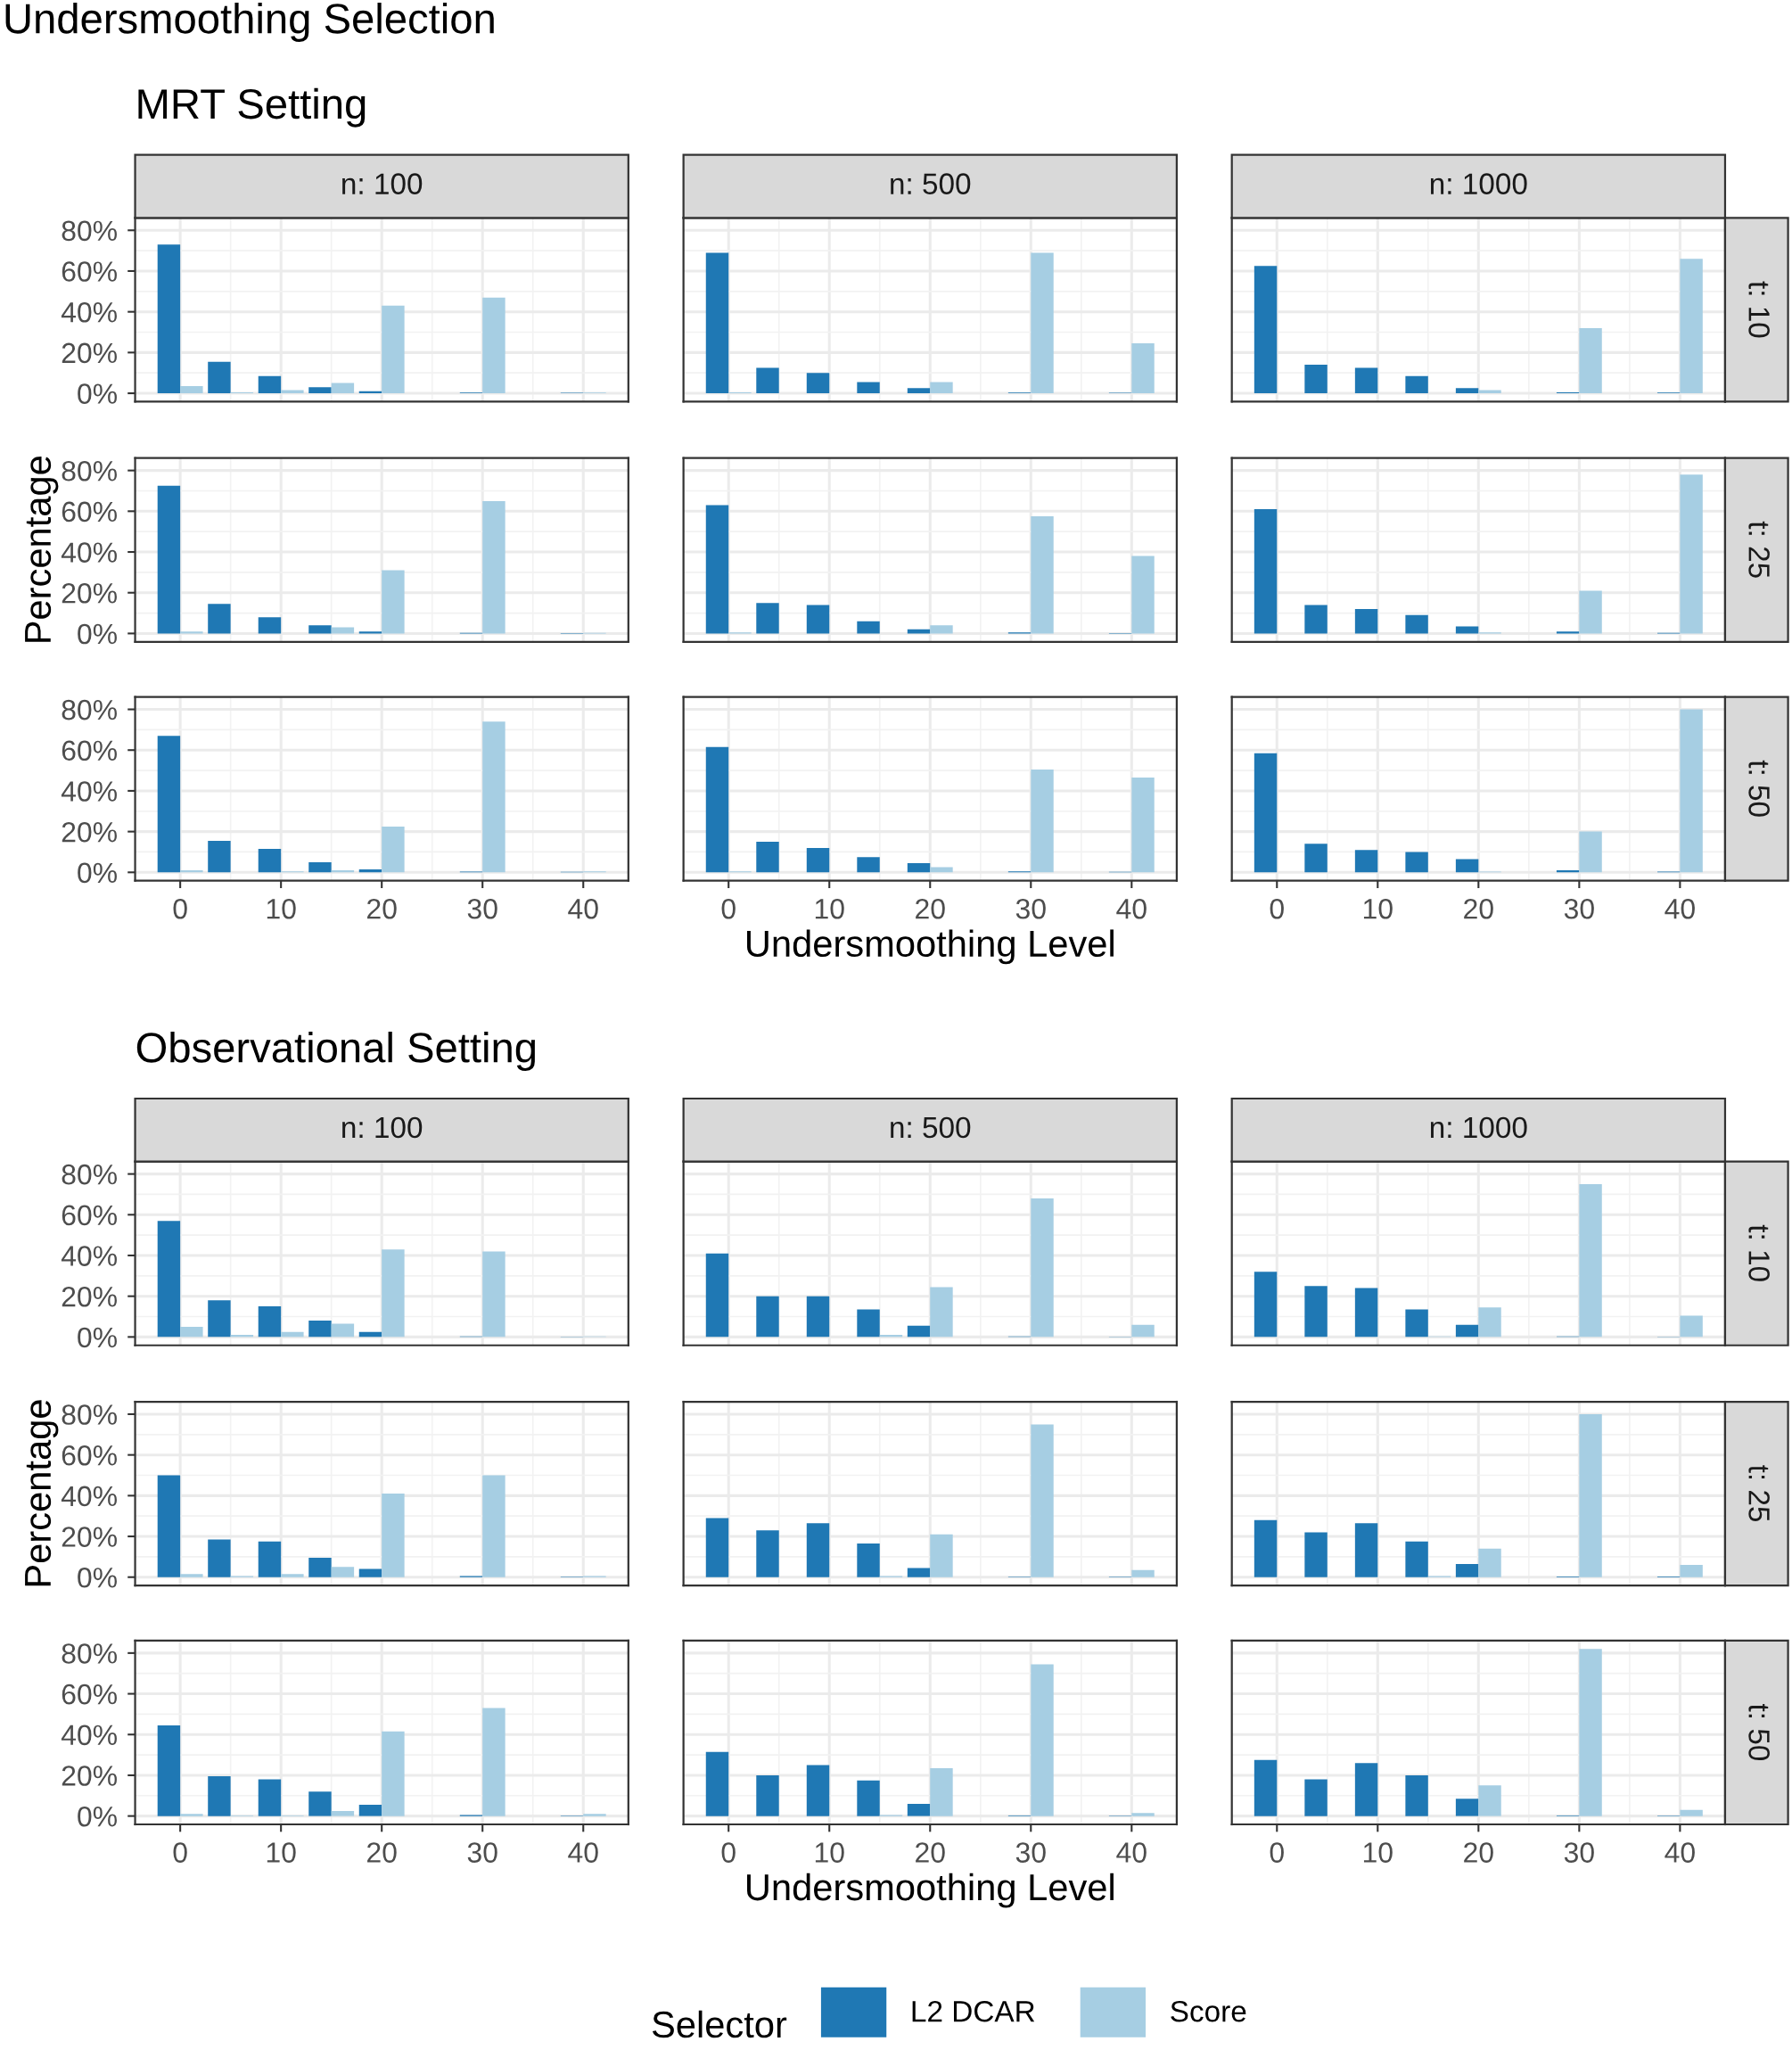  What do you see at coordinates (383, 1127) in the screenshot?
I see `chart-title: n: 100` at bounding box center [383, 1127].